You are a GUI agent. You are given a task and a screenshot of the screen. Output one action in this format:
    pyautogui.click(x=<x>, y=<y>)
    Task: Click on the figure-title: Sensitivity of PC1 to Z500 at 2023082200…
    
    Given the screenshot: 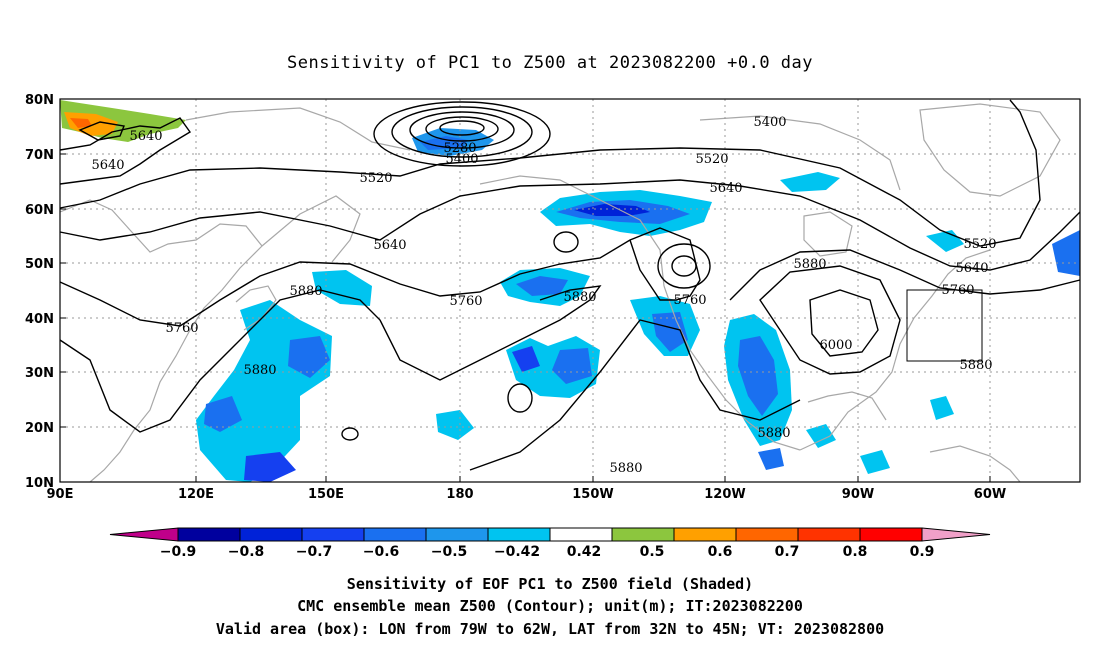 What is the action you would take?
    pyautogui.click(x=550, y=63)
    